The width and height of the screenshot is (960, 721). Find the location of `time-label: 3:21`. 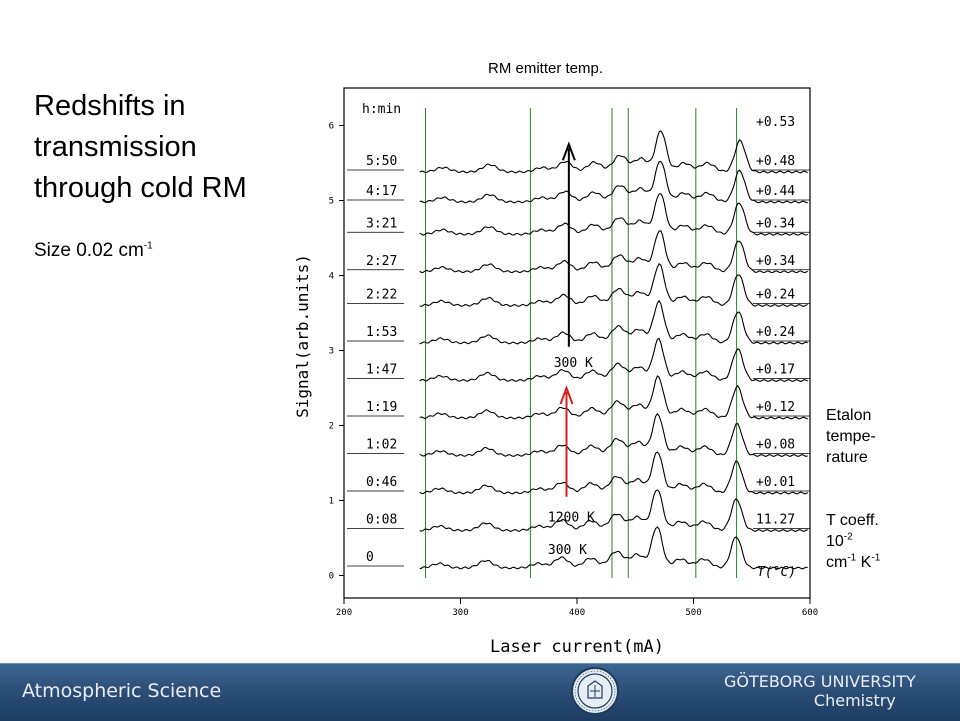

time-label: 3:21 is located at coordinates (381, 223).